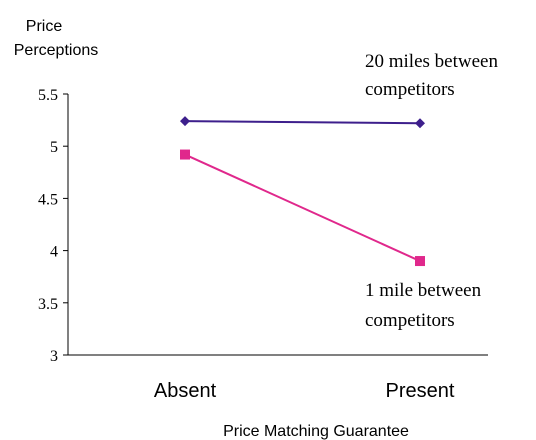 Image resolution: width=536 pixels, height=440 pixels. I want to click on series-label-1: 20 miles between competitors, so click(431, 75).